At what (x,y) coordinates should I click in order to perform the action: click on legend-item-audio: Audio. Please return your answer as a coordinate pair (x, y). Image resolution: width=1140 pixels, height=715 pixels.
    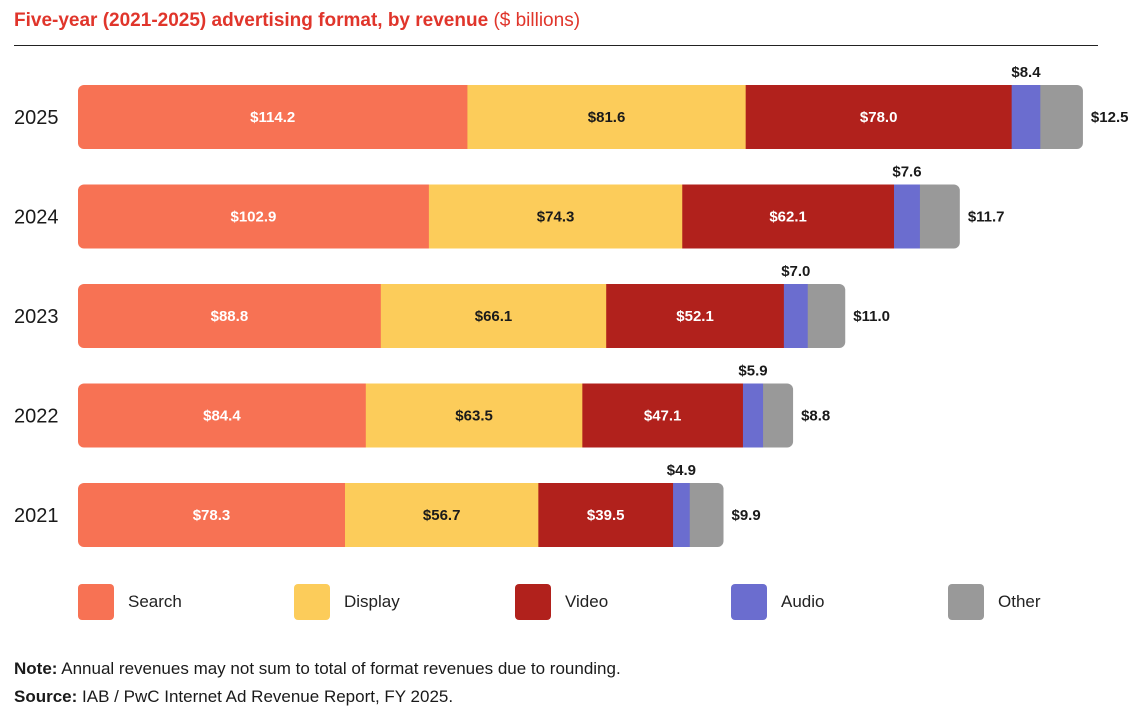
    Looking at the image, I should click on (777, 602).